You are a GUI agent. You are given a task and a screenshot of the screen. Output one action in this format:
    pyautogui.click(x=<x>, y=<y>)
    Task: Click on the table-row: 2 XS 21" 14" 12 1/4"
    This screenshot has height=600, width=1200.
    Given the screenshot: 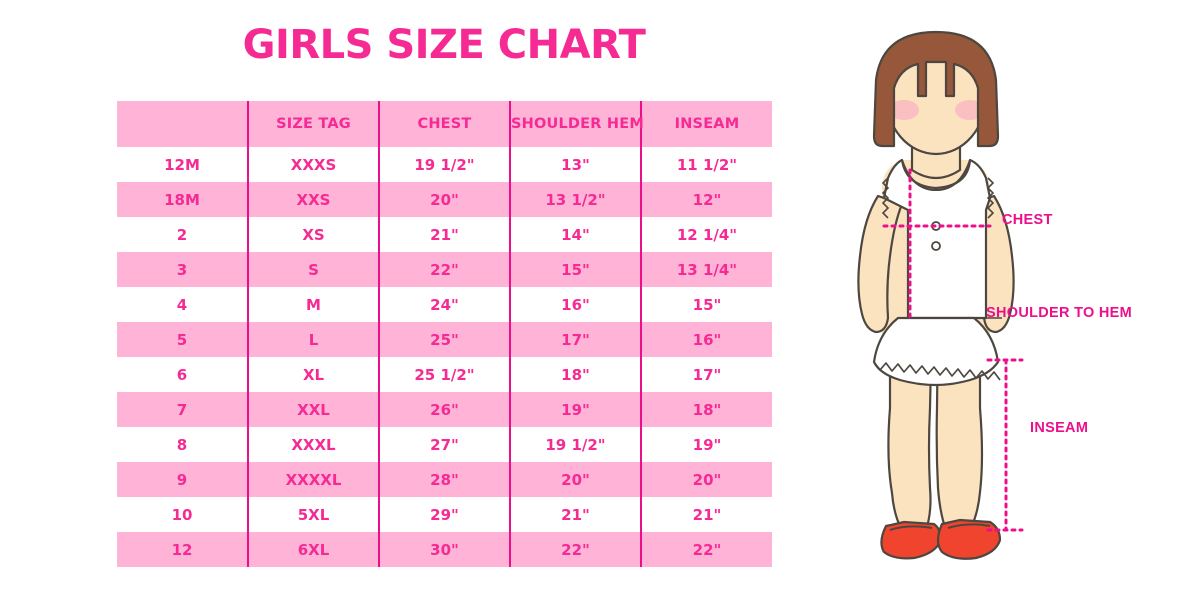 What is the action you would take?
    pyautogui.click(x=444, y=234)
    